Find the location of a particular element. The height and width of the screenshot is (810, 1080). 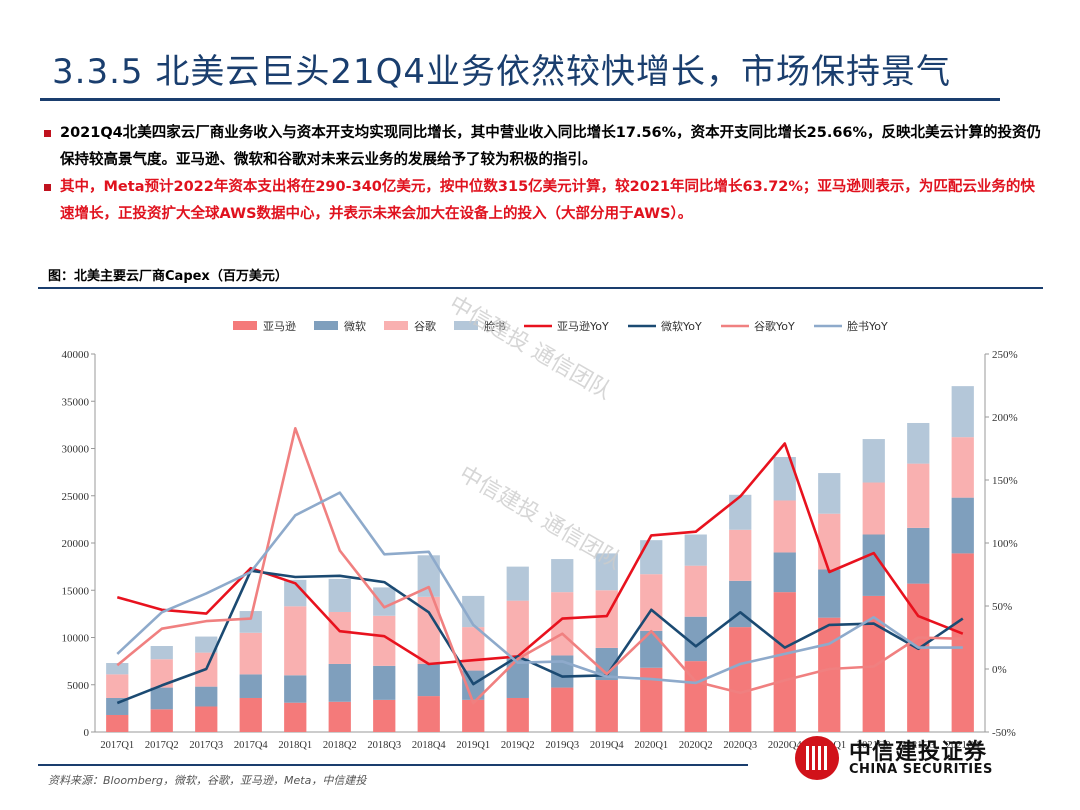

y2-tick-label: 250% is located at coordinates (1005, 355).